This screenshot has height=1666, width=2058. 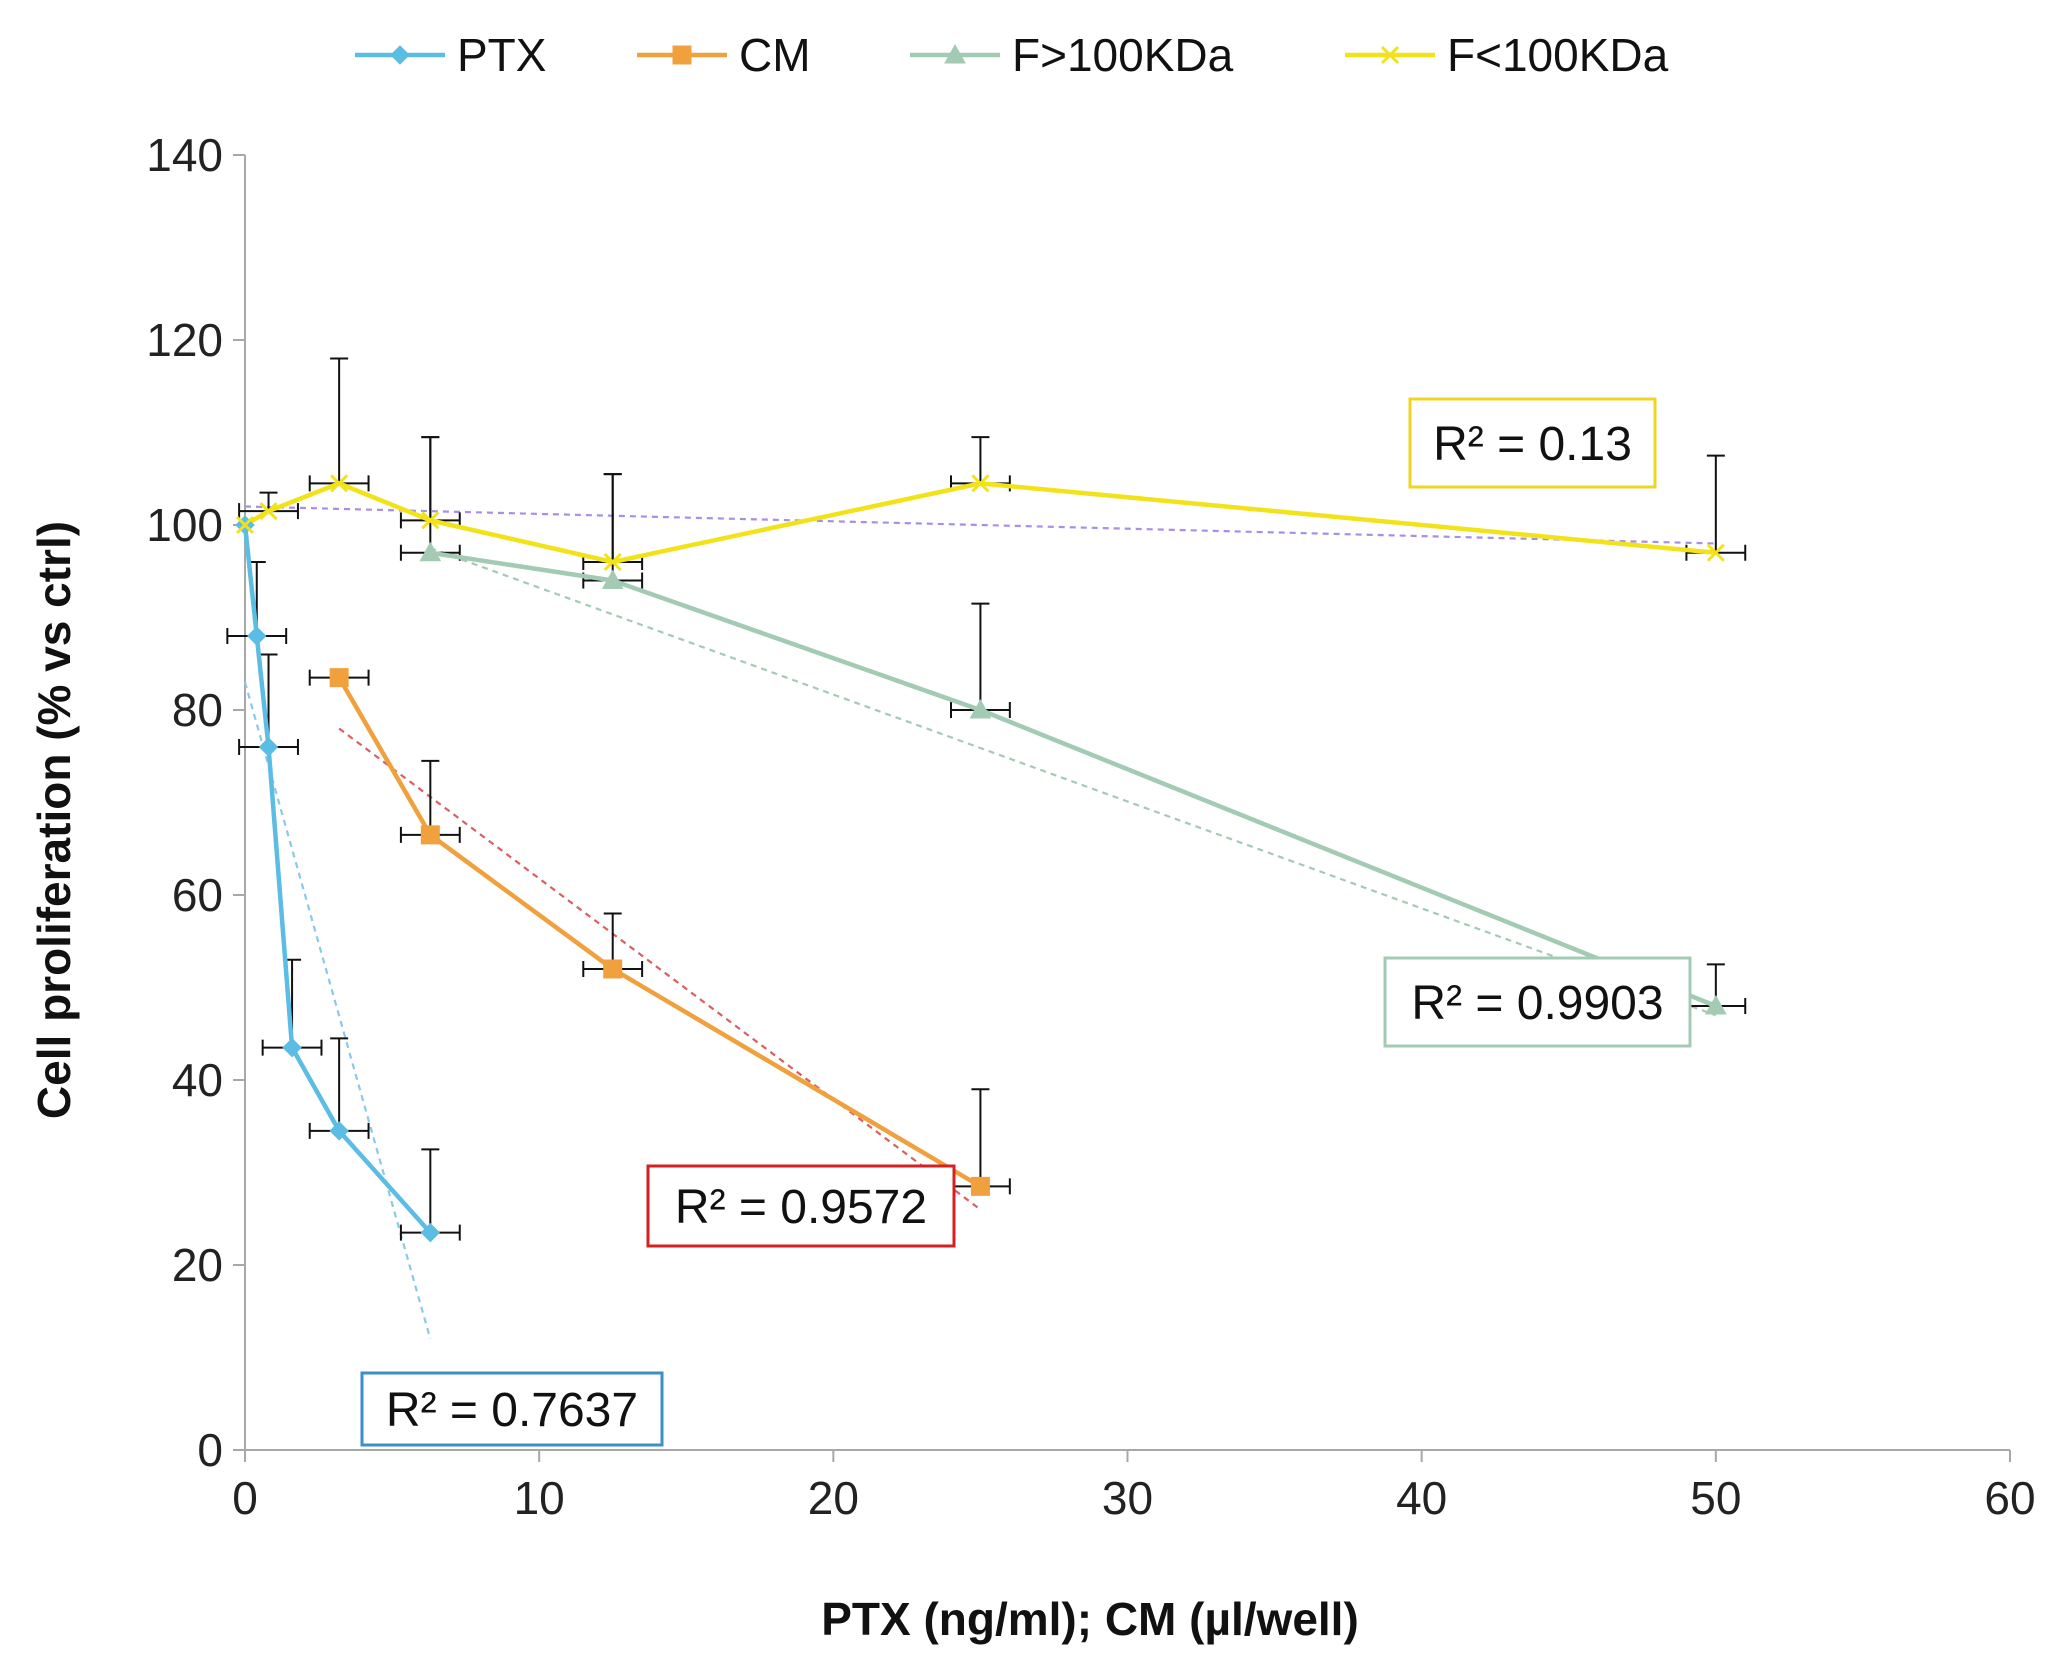 I want to click on r2-box-ptx, so click(x=512, y=1409).